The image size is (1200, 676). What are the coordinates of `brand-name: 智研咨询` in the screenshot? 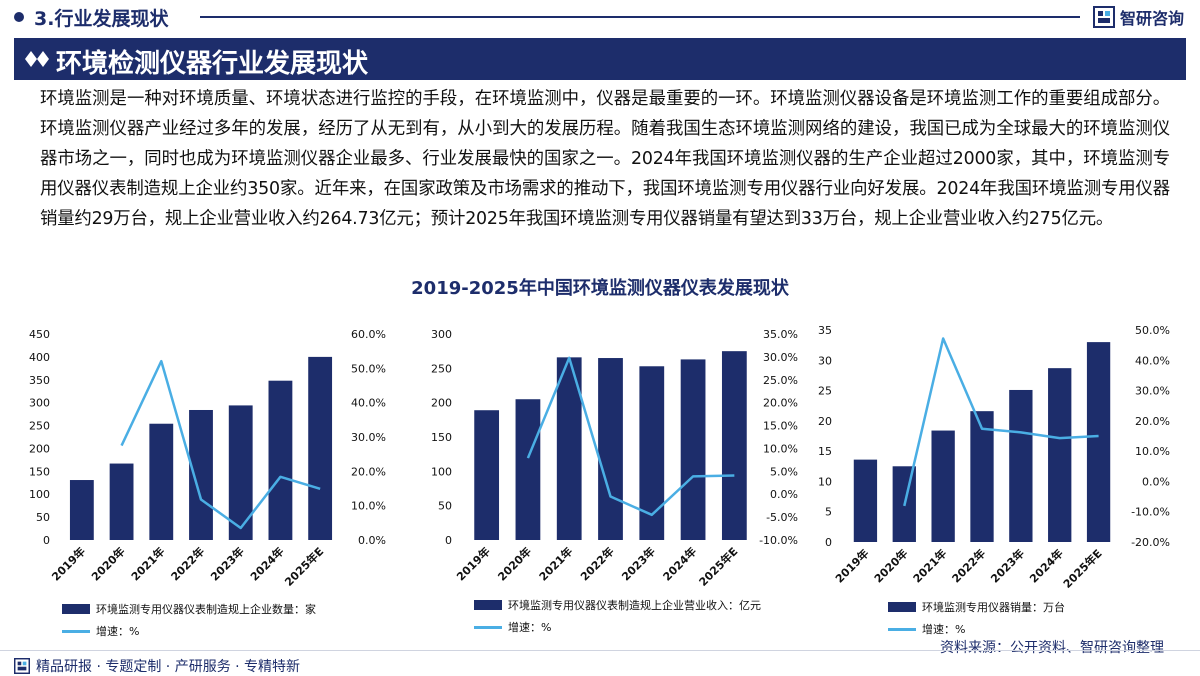 It's located at (1152, 17).